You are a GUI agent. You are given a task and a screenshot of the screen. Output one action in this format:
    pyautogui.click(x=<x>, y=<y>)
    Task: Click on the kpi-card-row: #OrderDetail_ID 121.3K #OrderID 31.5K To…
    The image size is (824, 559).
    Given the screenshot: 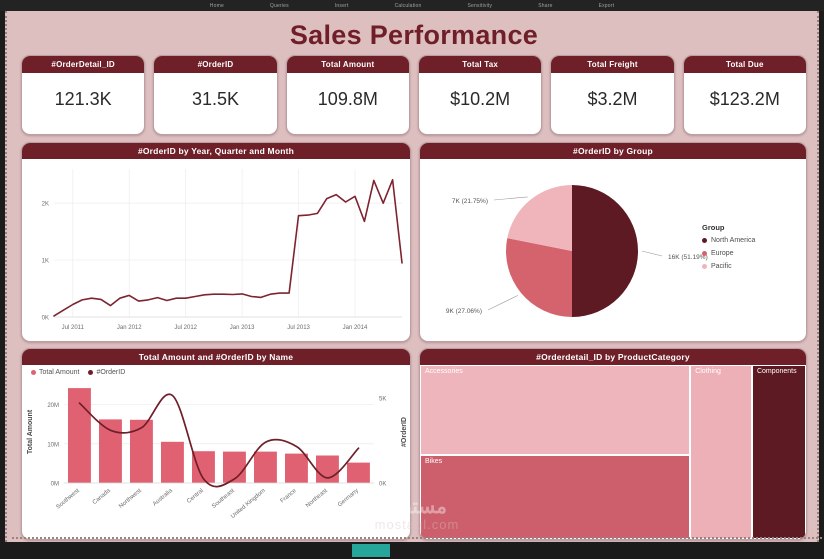 What is the action you would take?
    pyautogui.click(x=414, y=95)
    